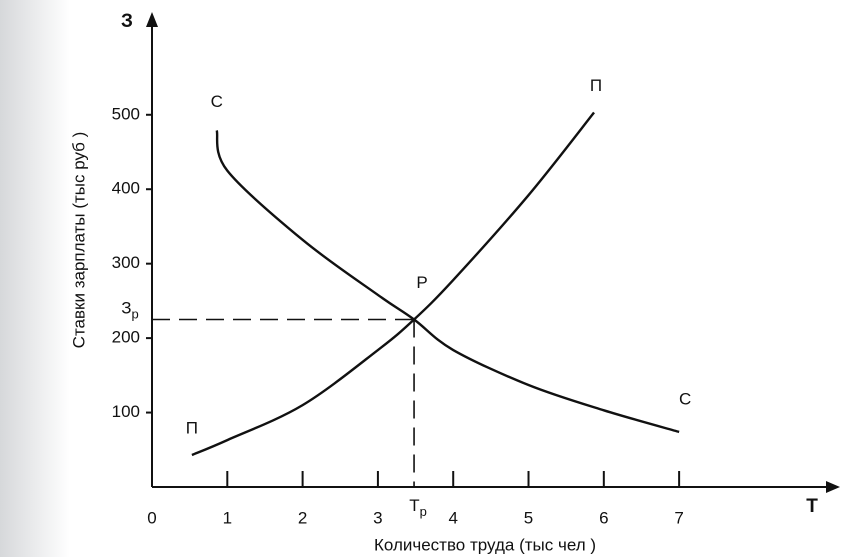 The image size is (848, 557). I want to click on y-tick-label: 300, so click(126, 262).